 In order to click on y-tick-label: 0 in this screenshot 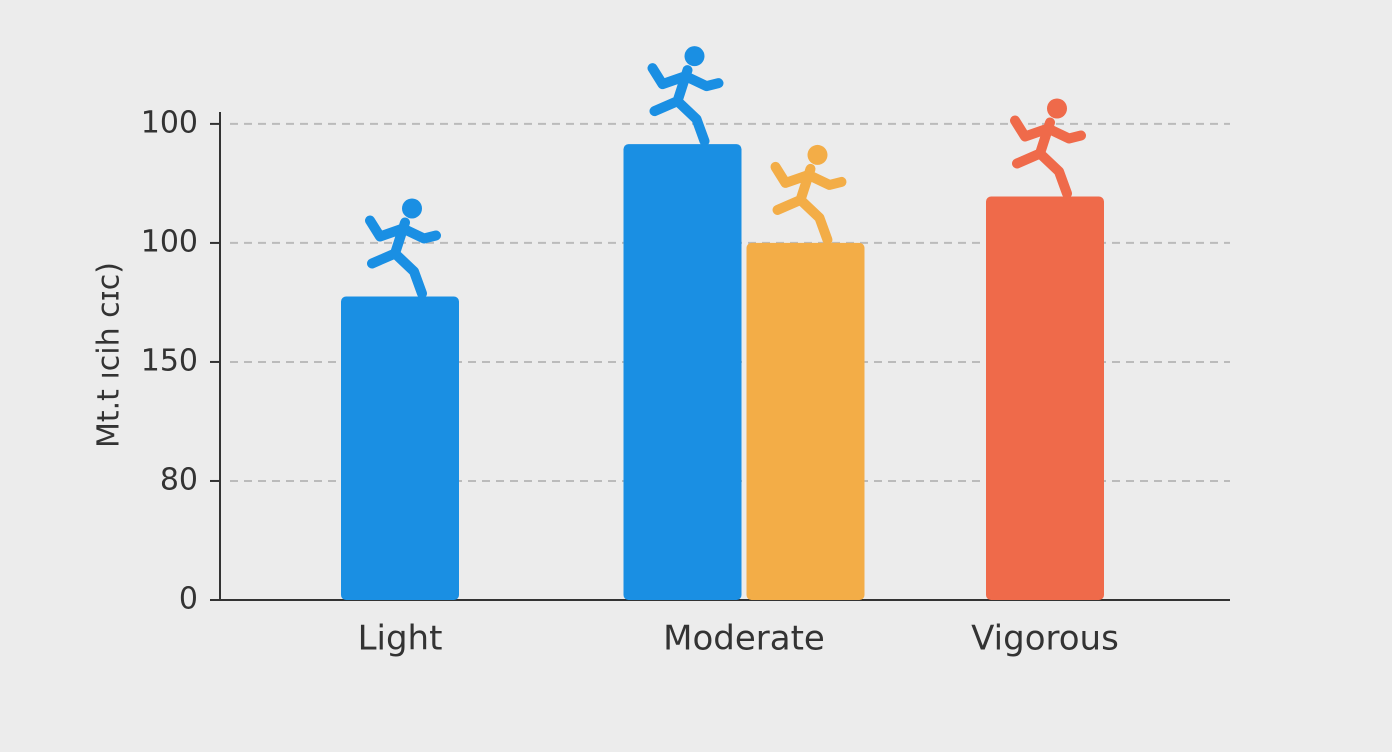, I will do `click(188, 599)`.